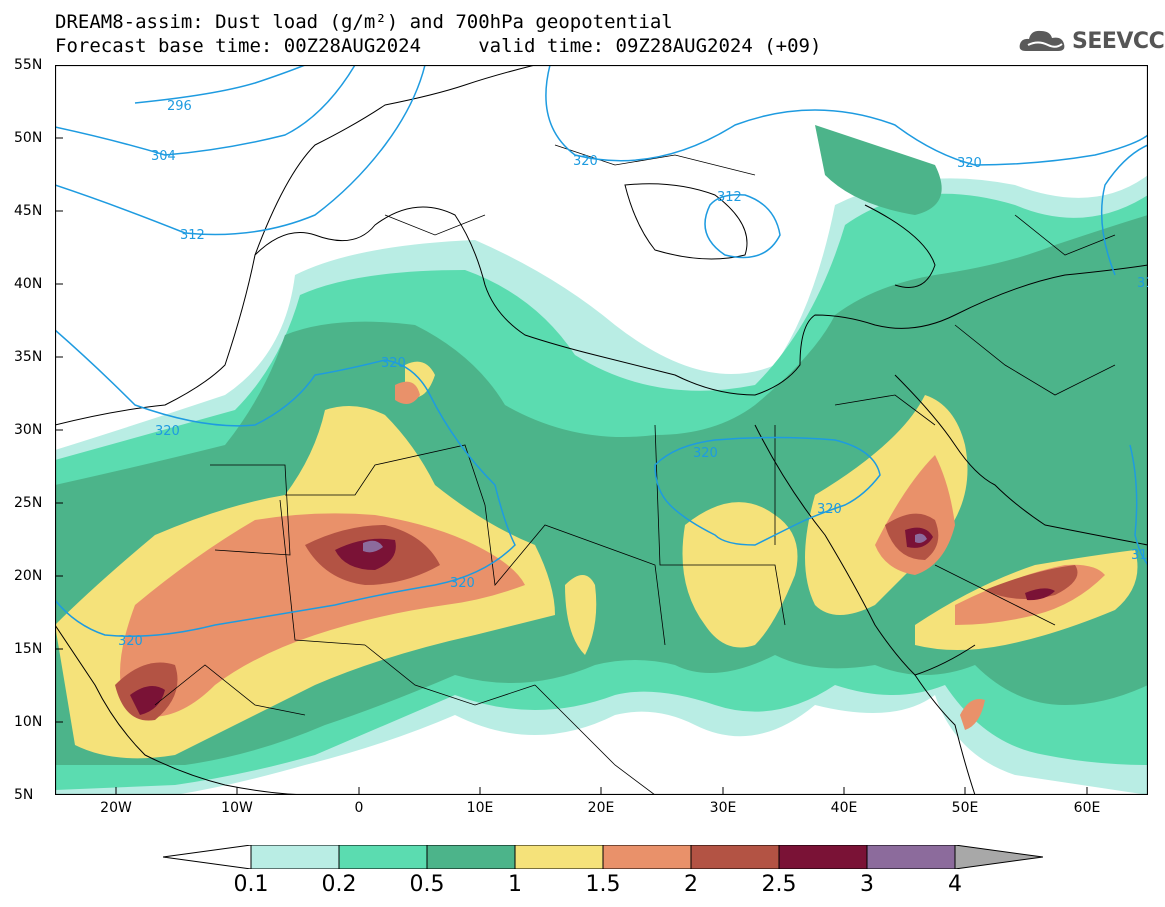 The width and height of the screenshot is (1165, 907). What do you see at coordinates (28, 576) in the screenshot?
I see `lat-label: 20N` at bounding box center [28, 576].